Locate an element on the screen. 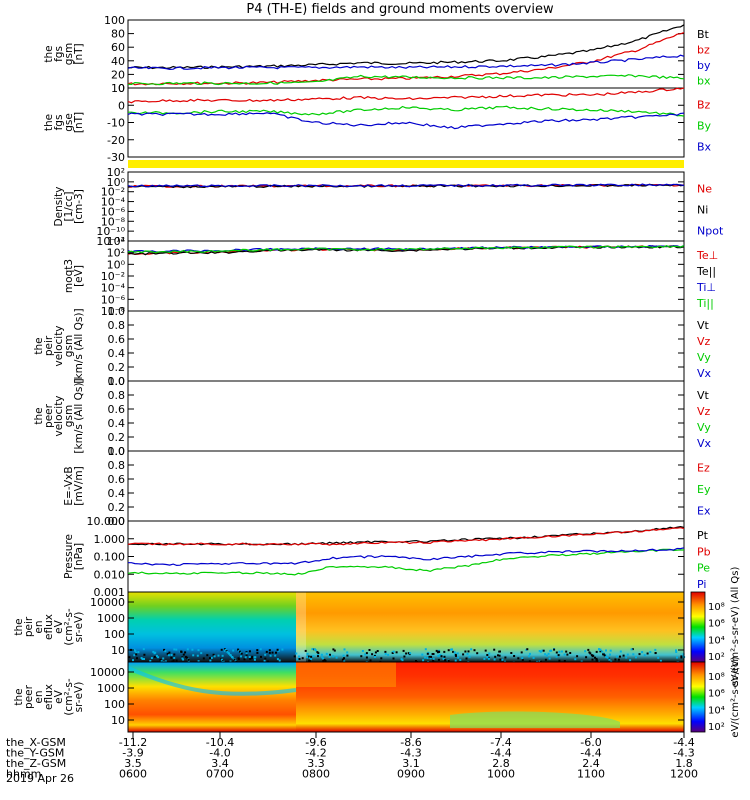  y-tick-label: 10⁻⁴ is located at coordinates (113, 202).